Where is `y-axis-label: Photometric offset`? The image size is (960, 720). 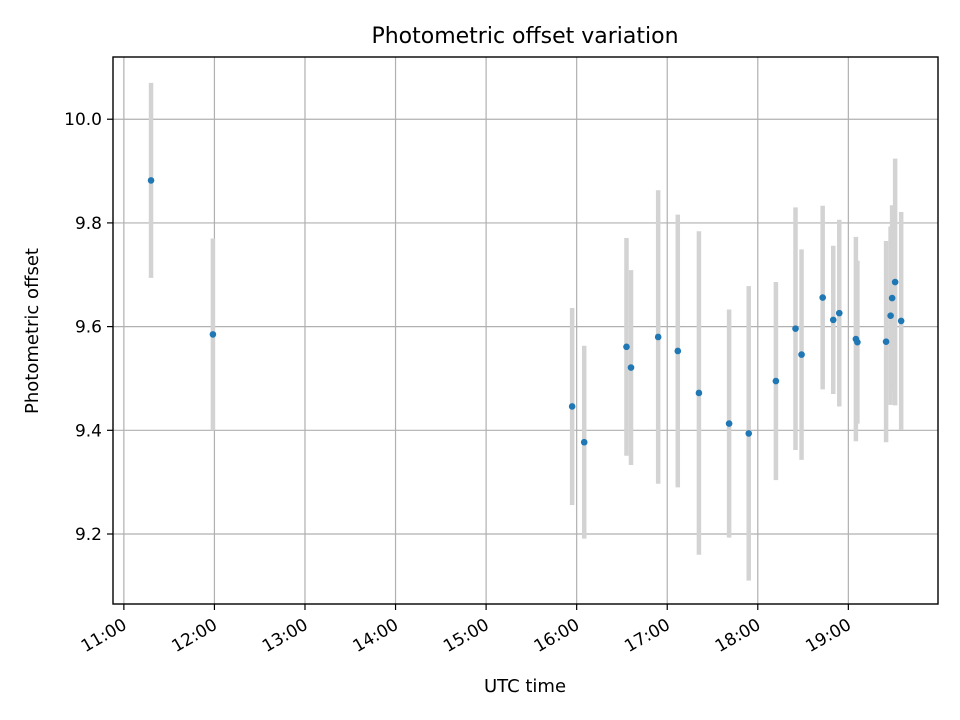
y-axis-label: Photometric offset is located at coordinates (32, 331).